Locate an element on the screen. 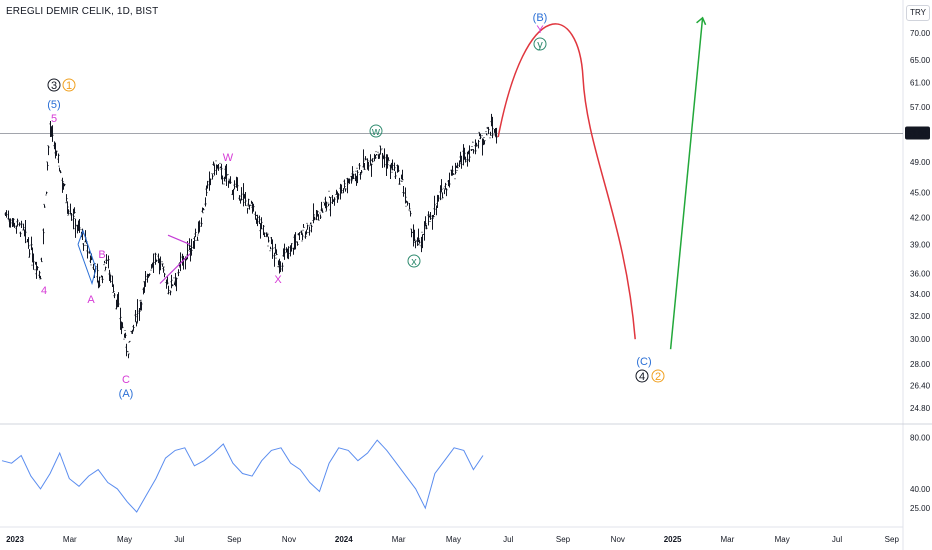 This screenshot has width=932, height=550. projection-up-arrowhead is located at coordinates (701, 21).